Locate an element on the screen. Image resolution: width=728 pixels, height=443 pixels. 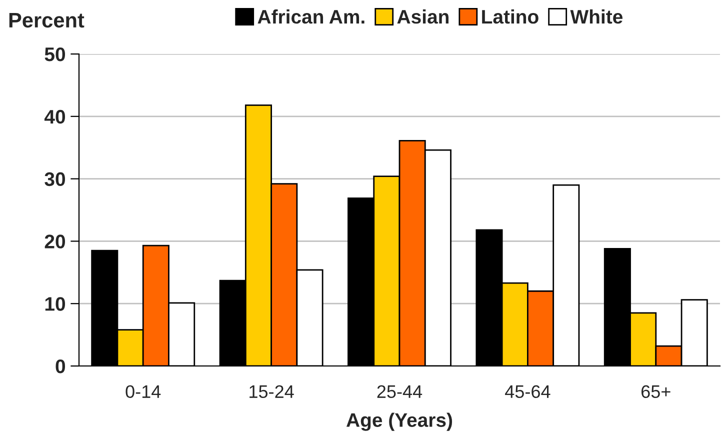
x-tick-label: 0-14 is located at coordinates (143, 391).